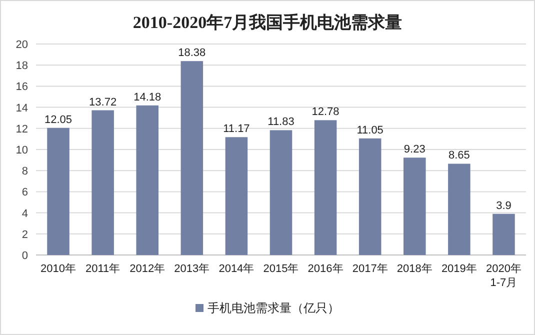 This screenshot has width=535, height=335. Describe the element at coordinates (25, 214) in the screenshot. I see `y-tick-label: 4` at that location.